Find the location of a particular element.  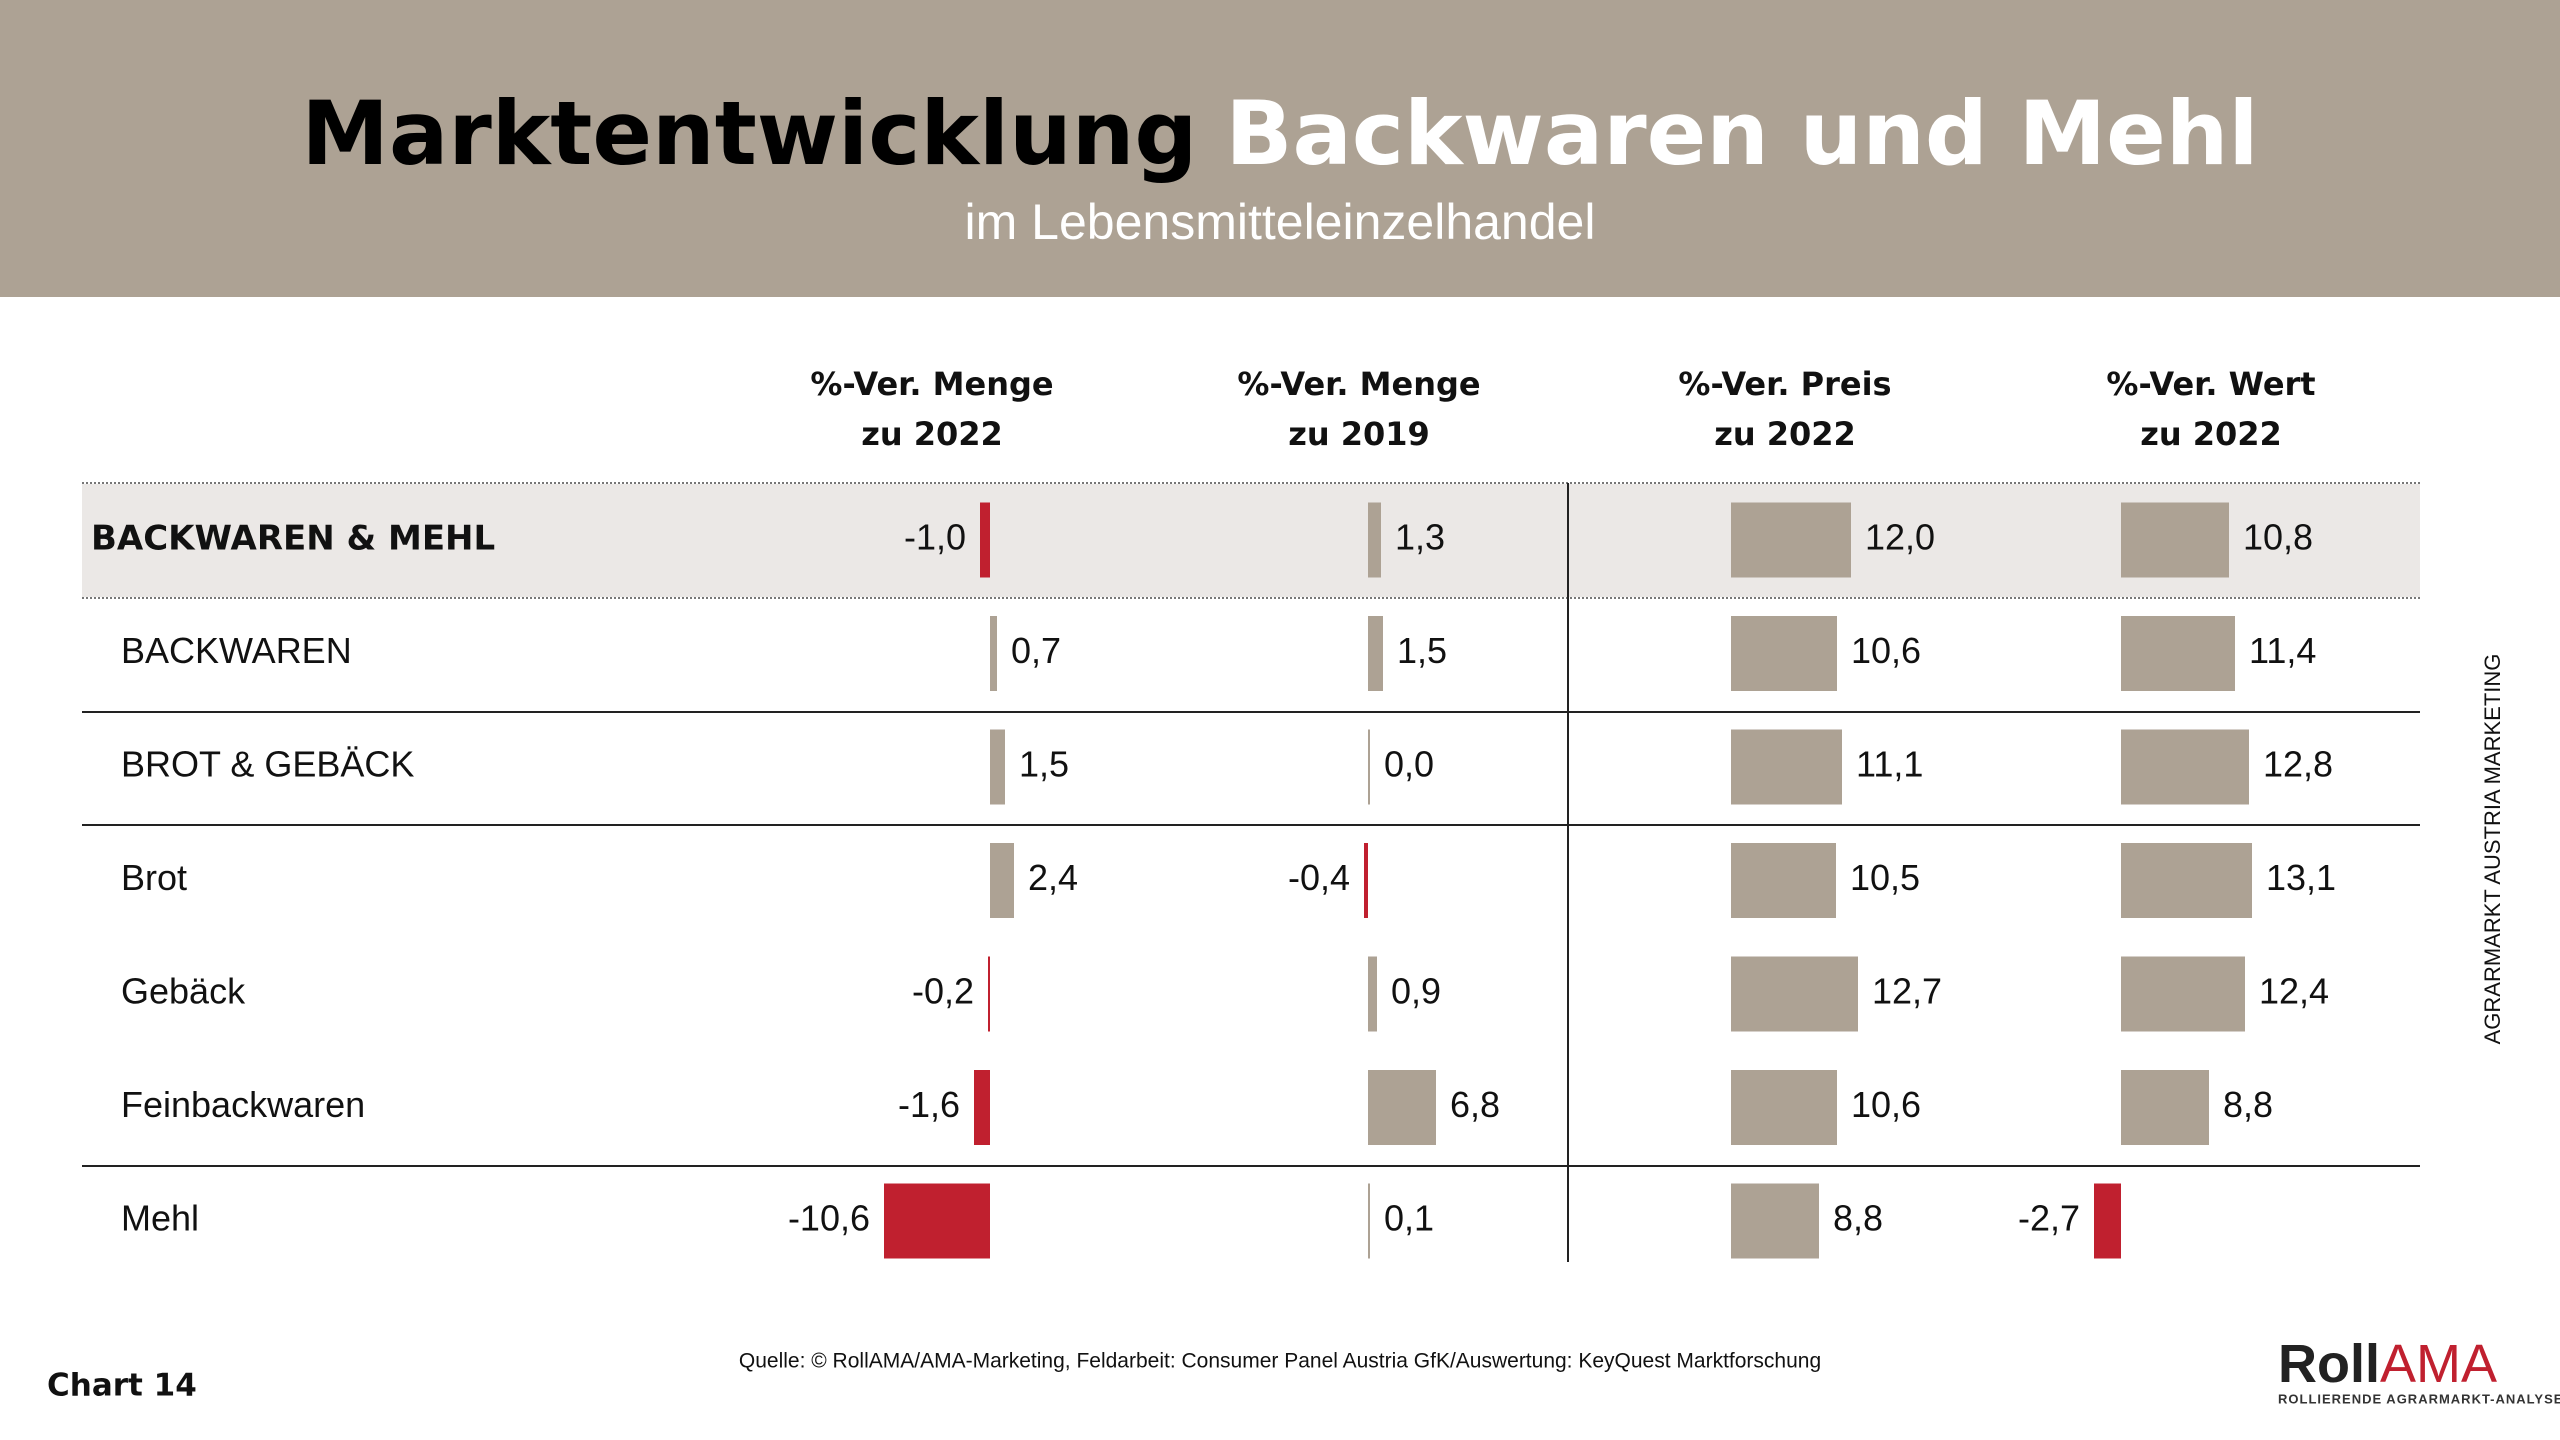

chart-number: Chart 14 is located at coordinates (122, 1386).